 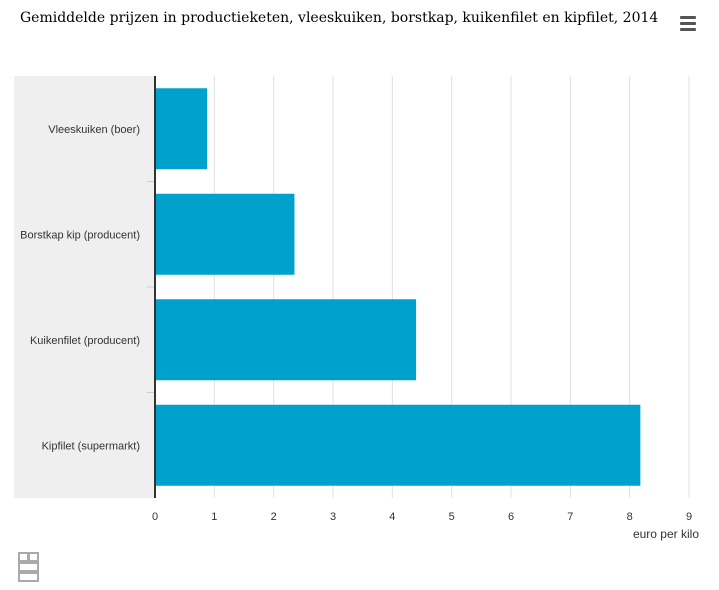 What do you see at coordinates (274, 517) in the screenshot?
I see `x-tick-label: 2` at bounding box center [274, 517].